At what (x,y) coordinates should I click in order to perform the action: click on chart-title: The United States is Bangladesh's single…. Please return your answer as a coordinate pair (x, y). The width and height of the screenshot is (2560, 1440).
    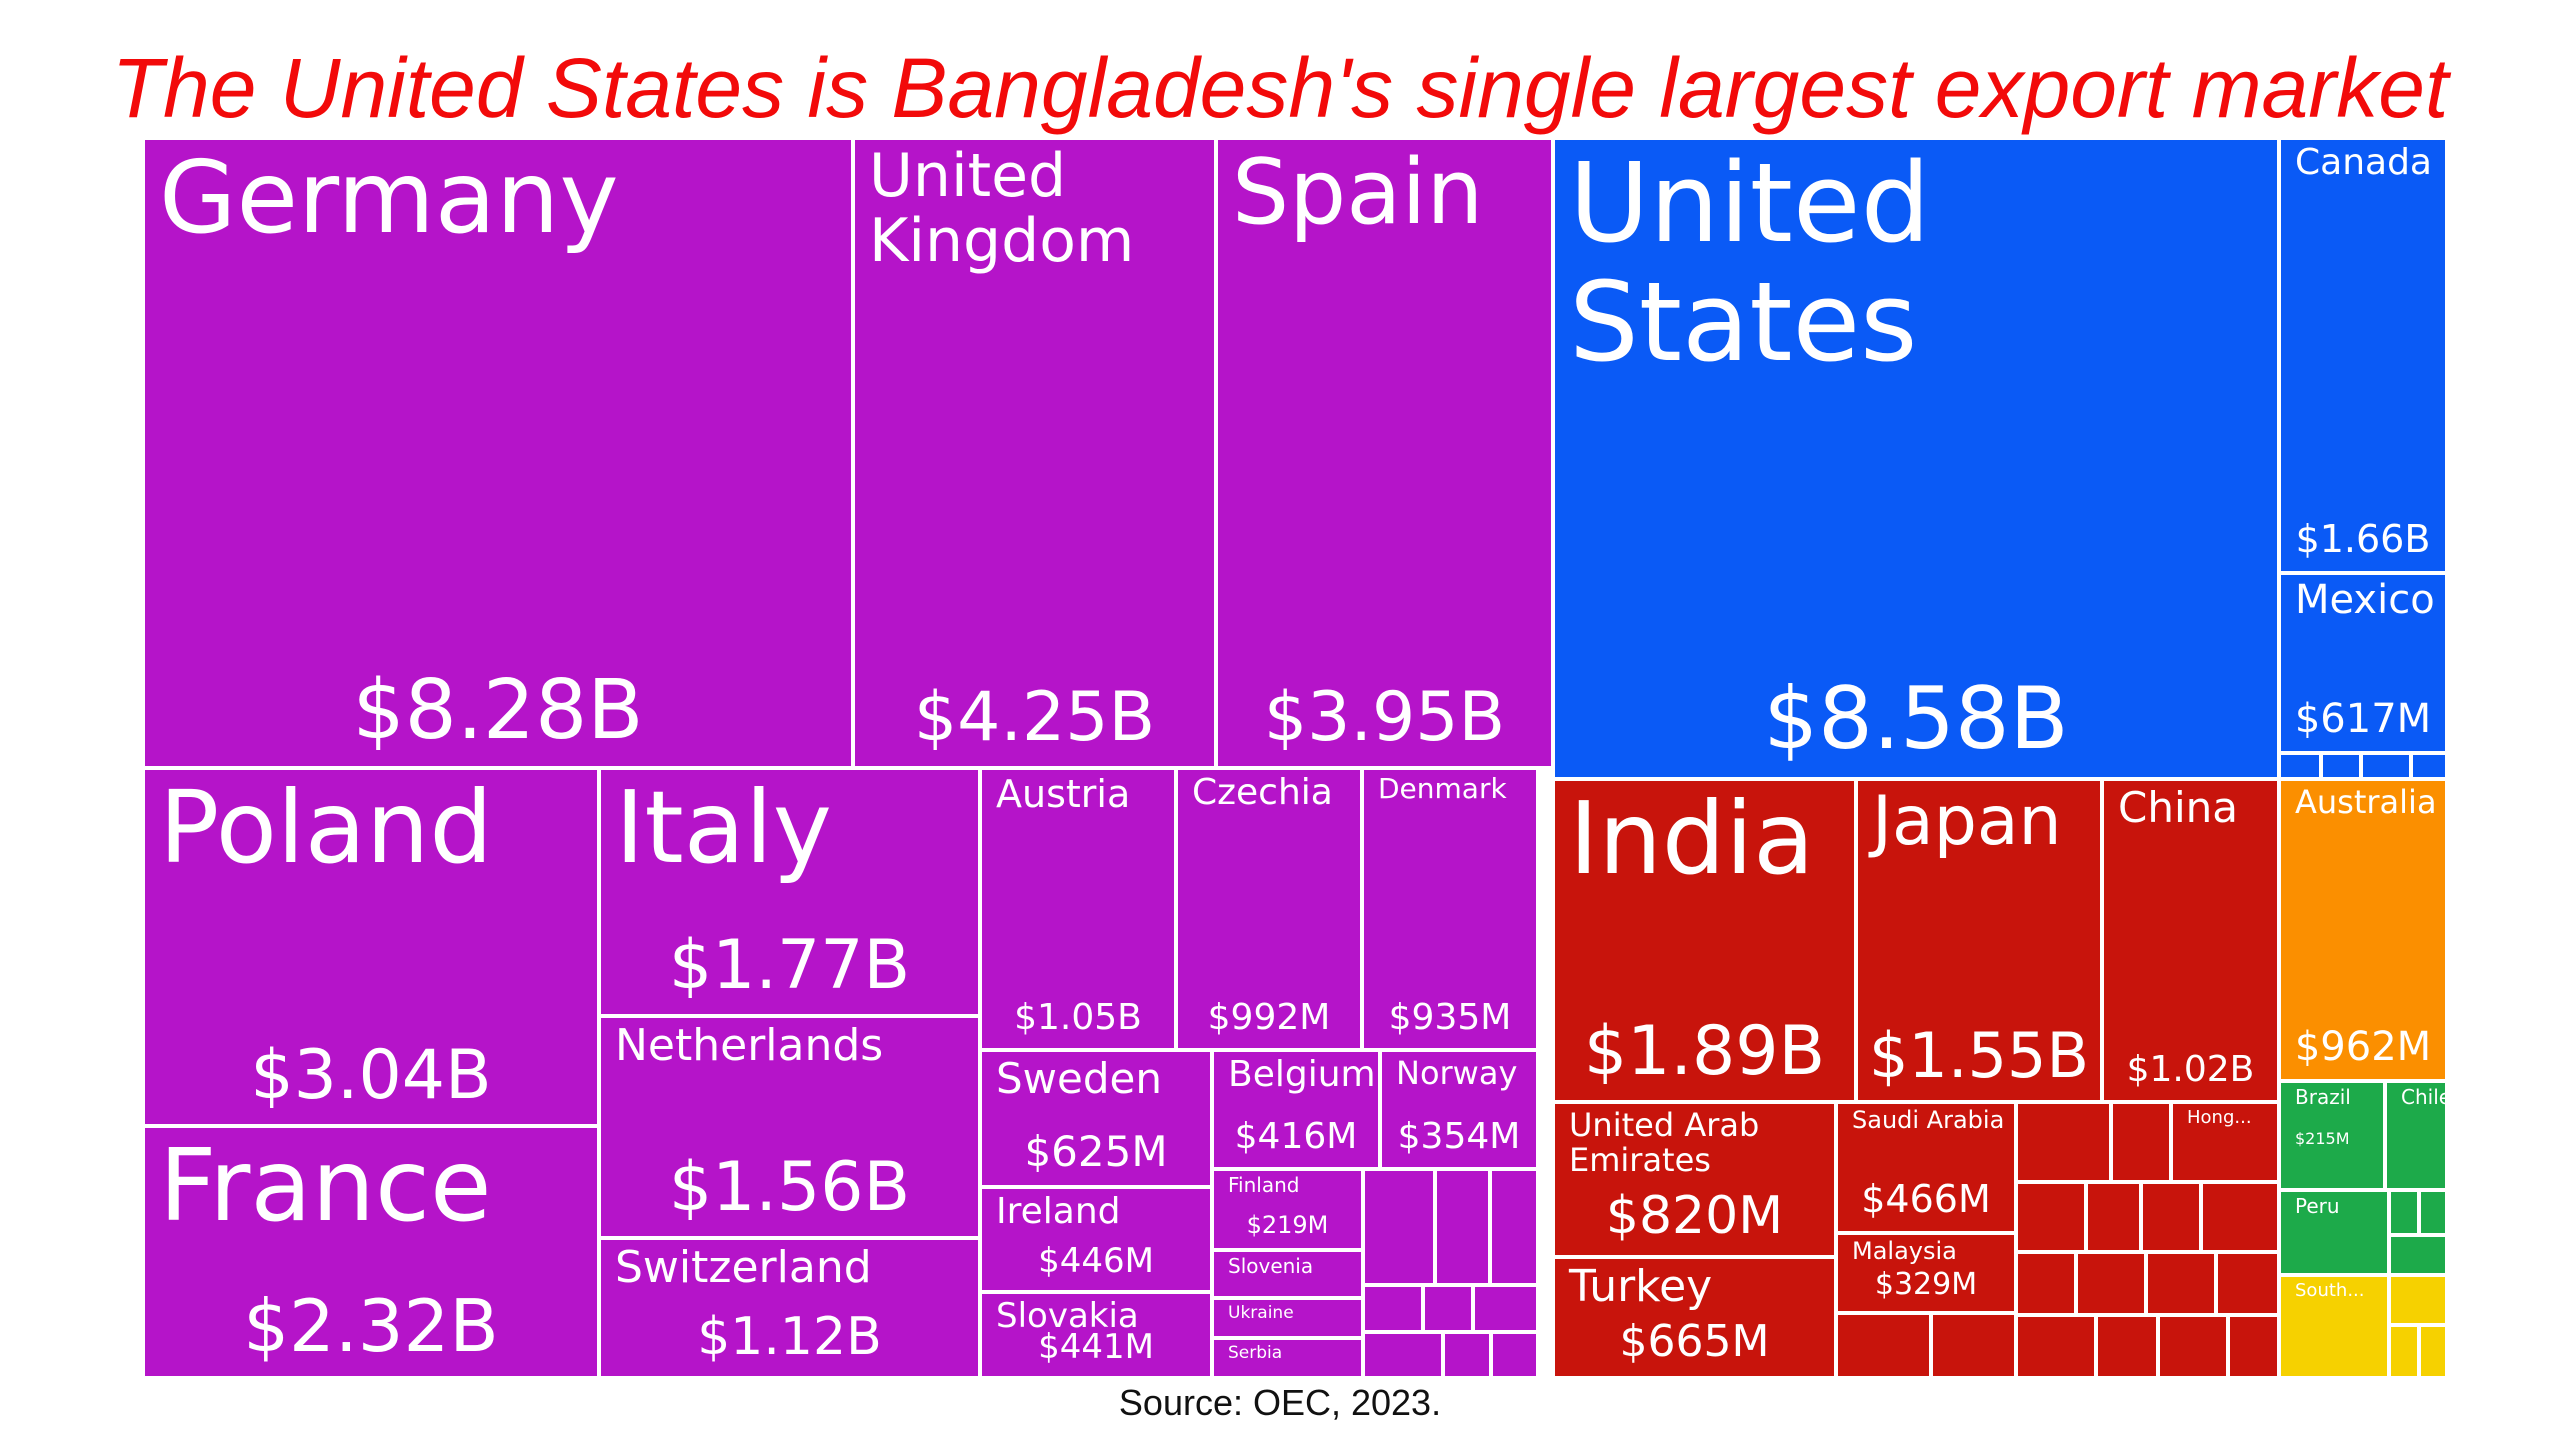
    Looking at the image, I should click on (1280, 88).